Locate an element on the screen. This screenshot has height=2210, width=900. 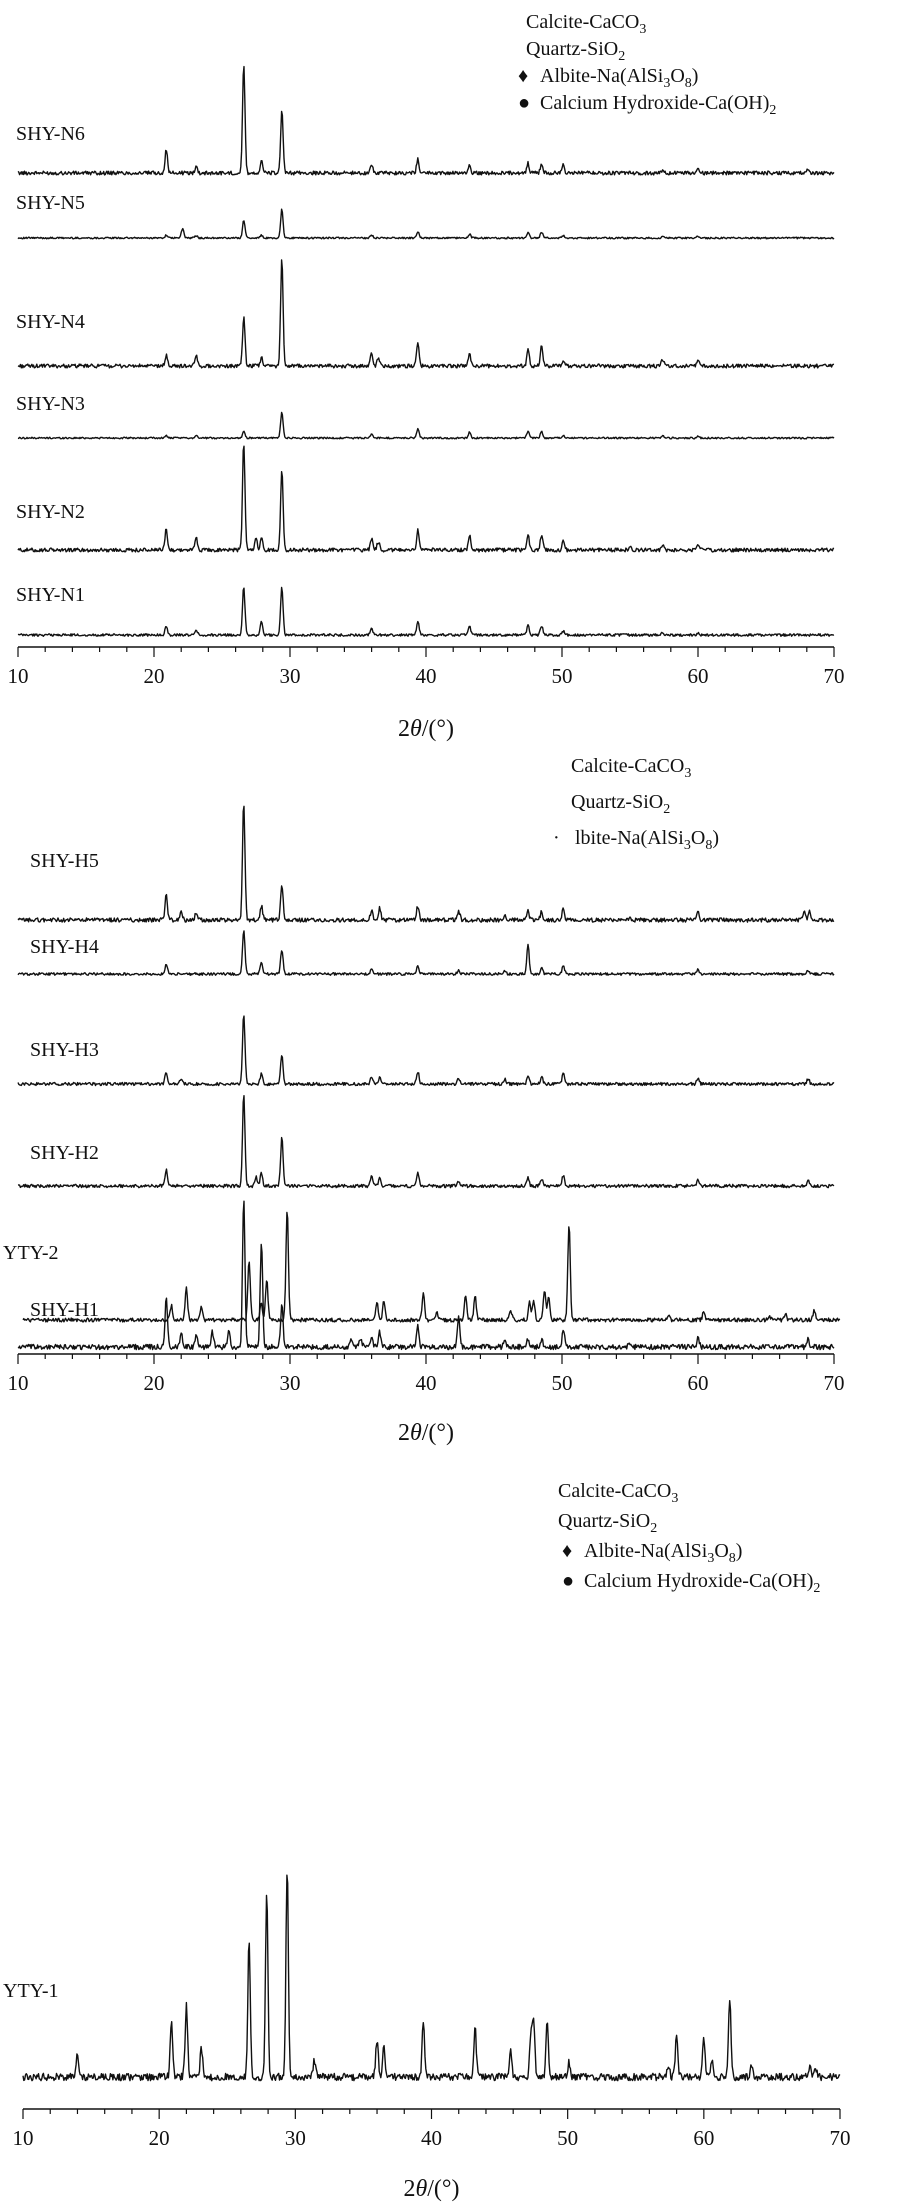
series-label: SHY-N3 is located at coordinates (50, 404).